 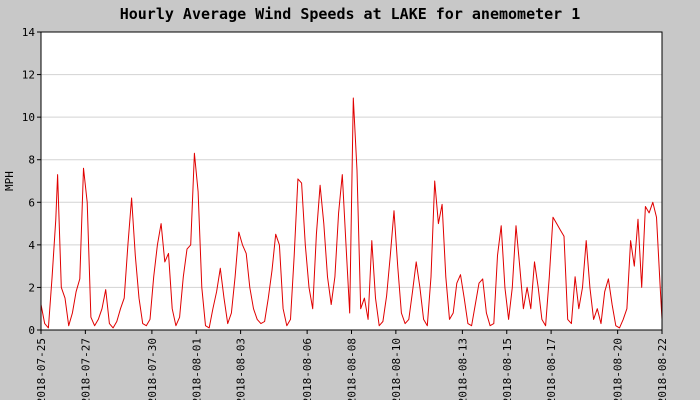 What do you see at coordinates (31, 160) in the screenshot?
I see `y-tick-label: 8` at bounding box center [31, 160].